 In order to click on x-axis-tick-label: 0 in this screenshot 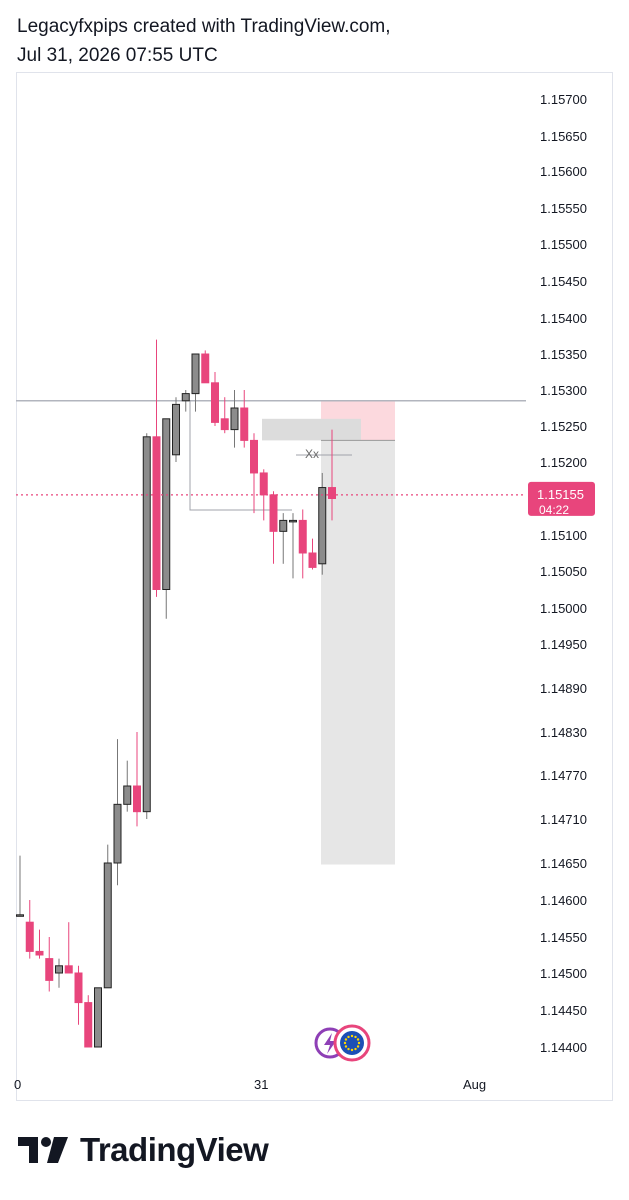, I will do `click(17, 1084)`.